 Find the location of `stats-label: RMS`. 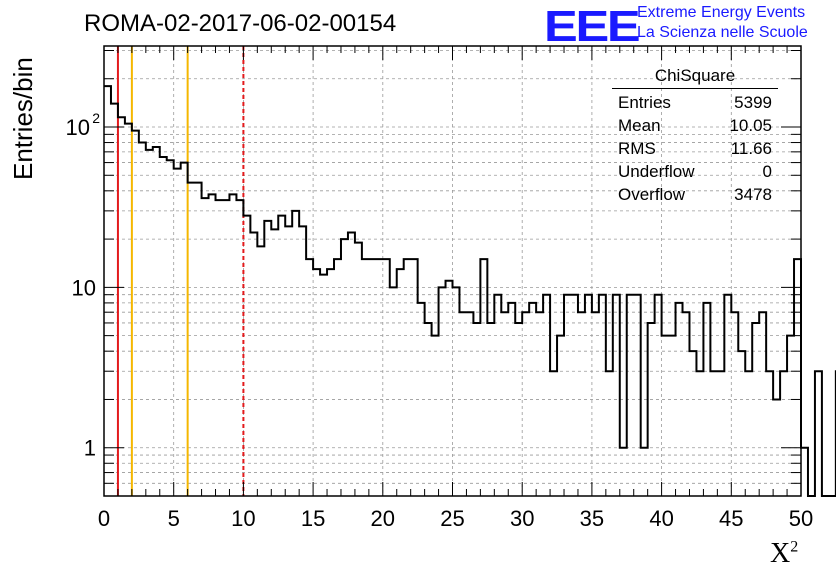

stats-label: RMS is located at coordinates (637, 148).